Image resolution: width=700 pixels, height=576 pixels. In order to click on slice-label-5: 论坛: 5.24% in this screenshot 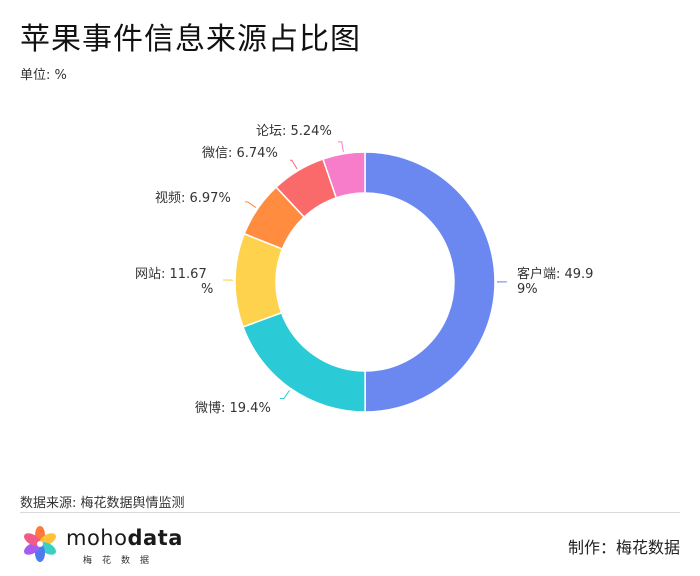, I will do `click(294, 131)`.